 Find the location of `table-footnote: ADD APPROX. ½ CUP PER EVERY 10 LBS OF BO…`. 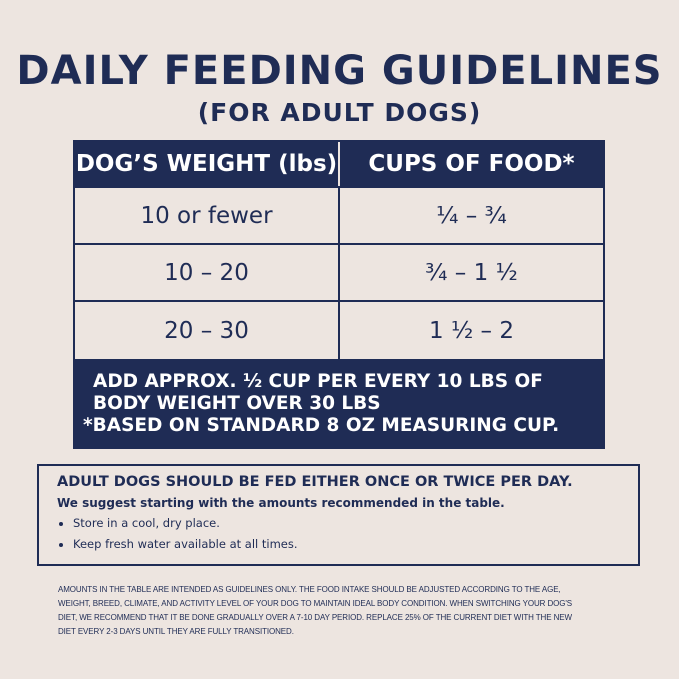

table-footnote: ADD APPROX. ½ CUP PER EVERY 10 LBS OF BO… is located at coordinates (339, 403).